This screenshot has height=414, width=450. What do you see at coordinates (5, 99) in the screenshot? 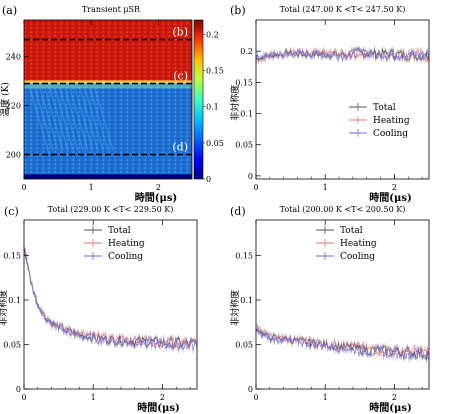
I see `y-axis-label: 温度 (K)` at bounding box center [5, 99].